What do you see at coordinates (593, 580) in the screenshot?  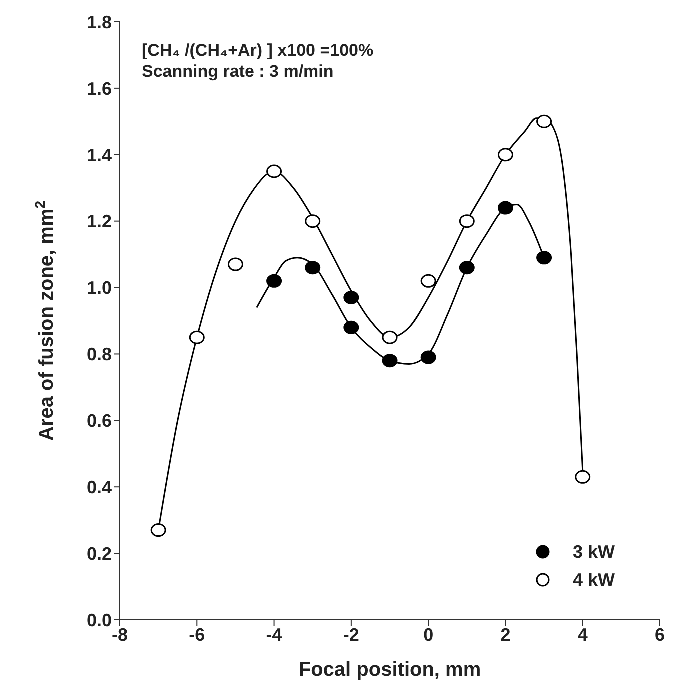 I see `legend-label: 4 kW` at bounding box center [593, 580].